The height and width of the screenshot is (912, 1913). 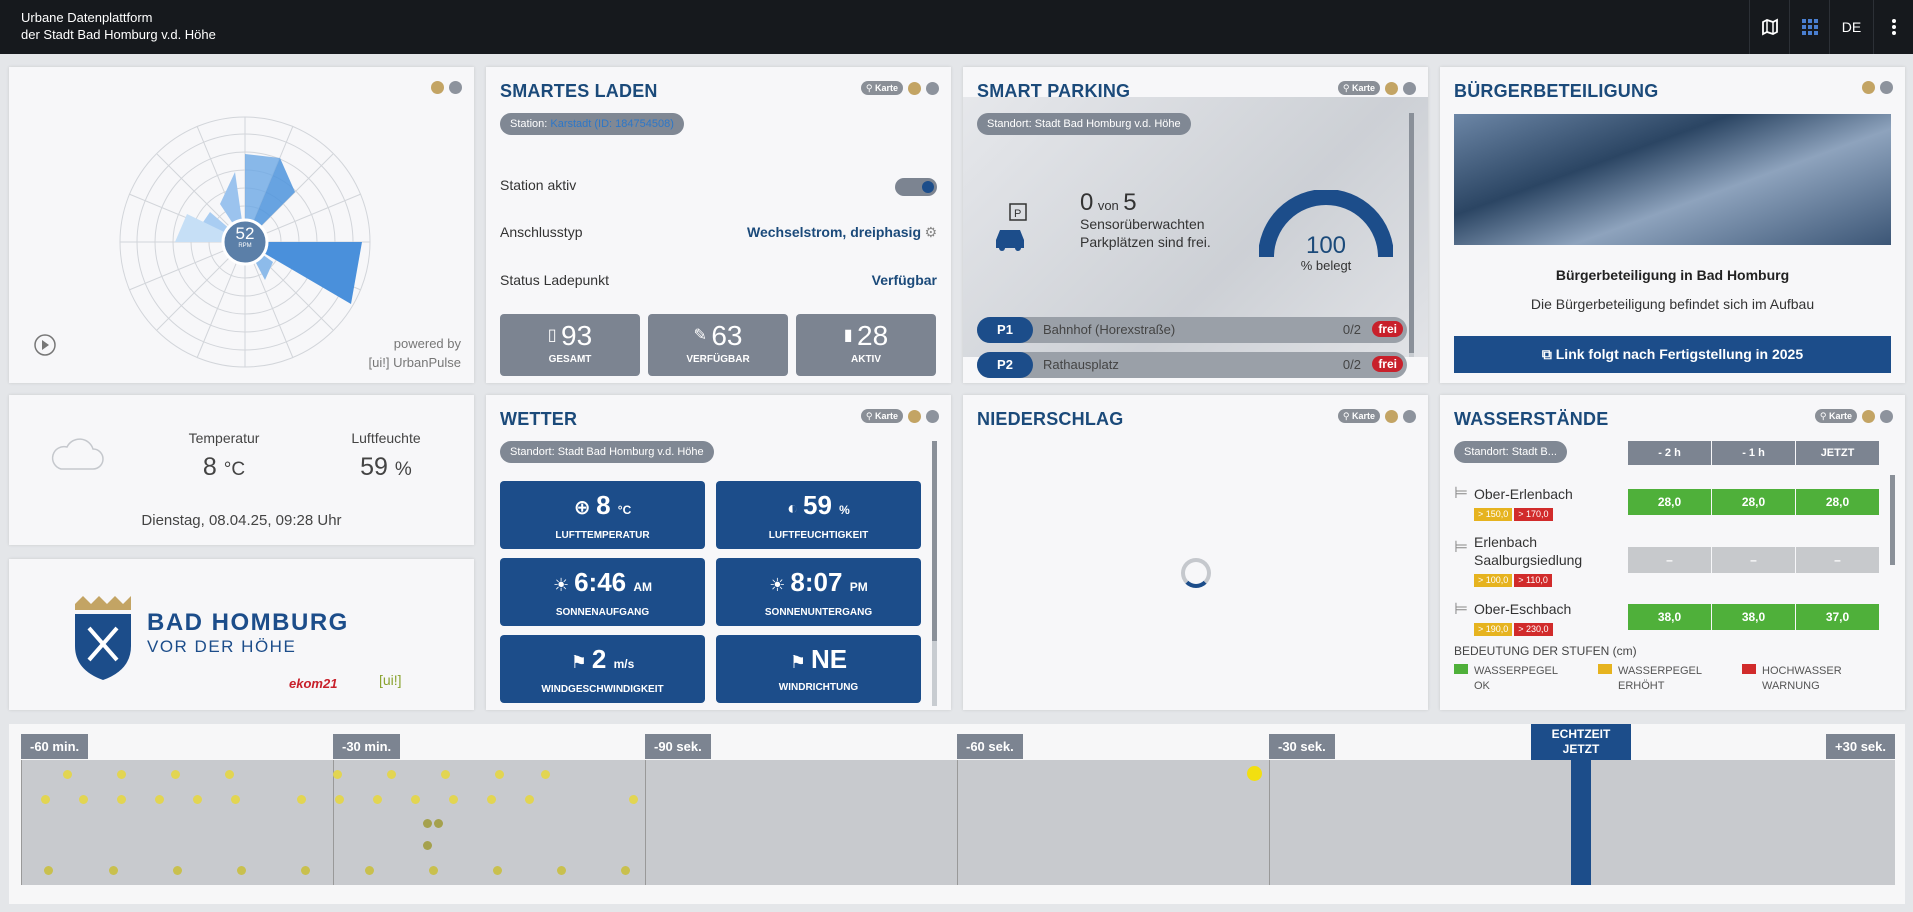 What do you see at coordinates (103, 638) in the screenshot?
I see `coat-of-arms-icon` at bounding box center [103, 638].